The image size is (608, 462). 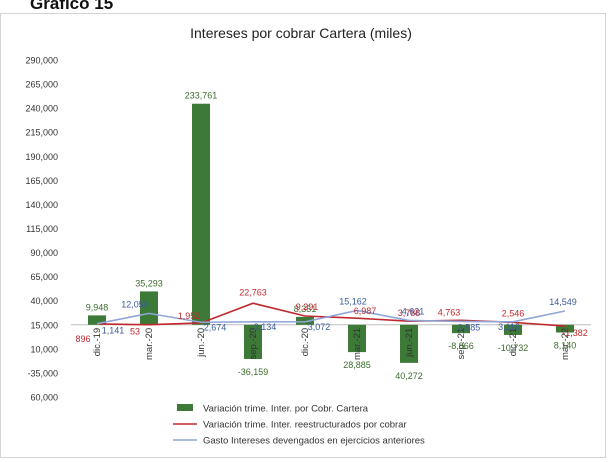 What do you see at coordinates (305, 342) in the screenshot?
I see `category-label: dic.-20` at bounding box center [305, 342].